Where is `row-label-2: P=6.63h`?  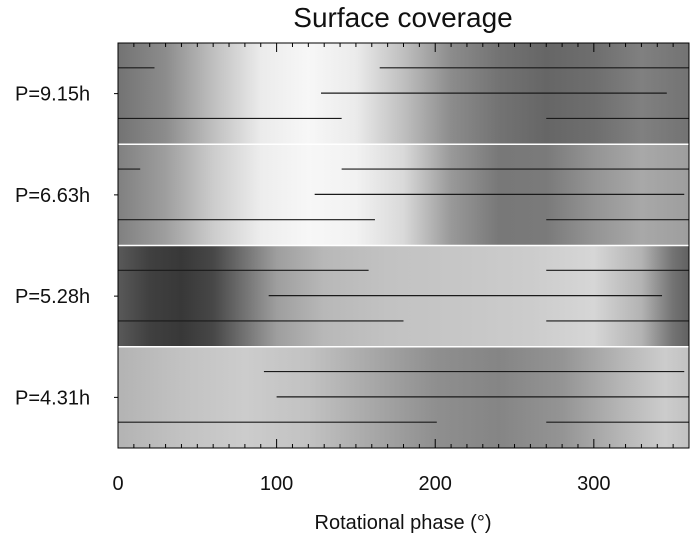
row-label-2: P=6.63h is located at coordinates (52, 196).